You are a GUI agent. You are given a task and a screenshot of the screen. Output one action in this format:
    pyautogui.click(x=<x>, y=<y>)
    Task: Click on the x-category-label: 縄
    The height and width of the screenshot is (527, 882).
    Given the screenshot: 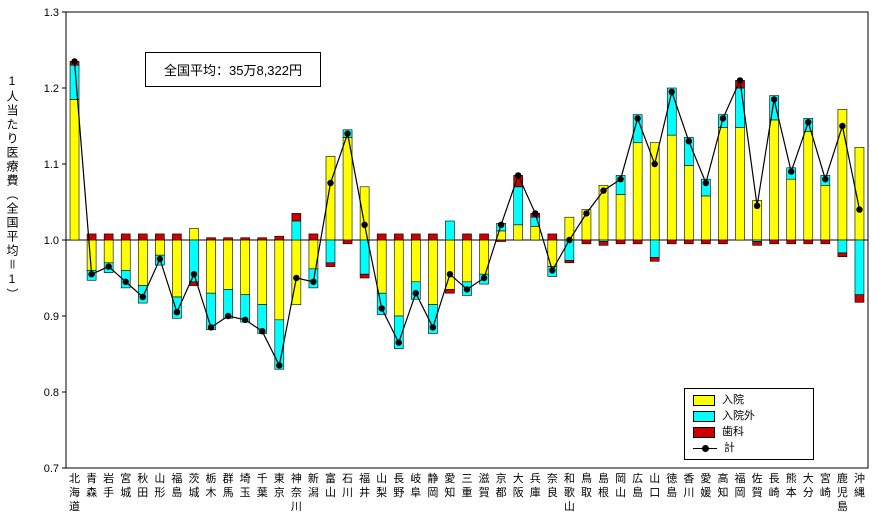 What is the action you would take?
    pyautogui.click(x=859, y=492)
    